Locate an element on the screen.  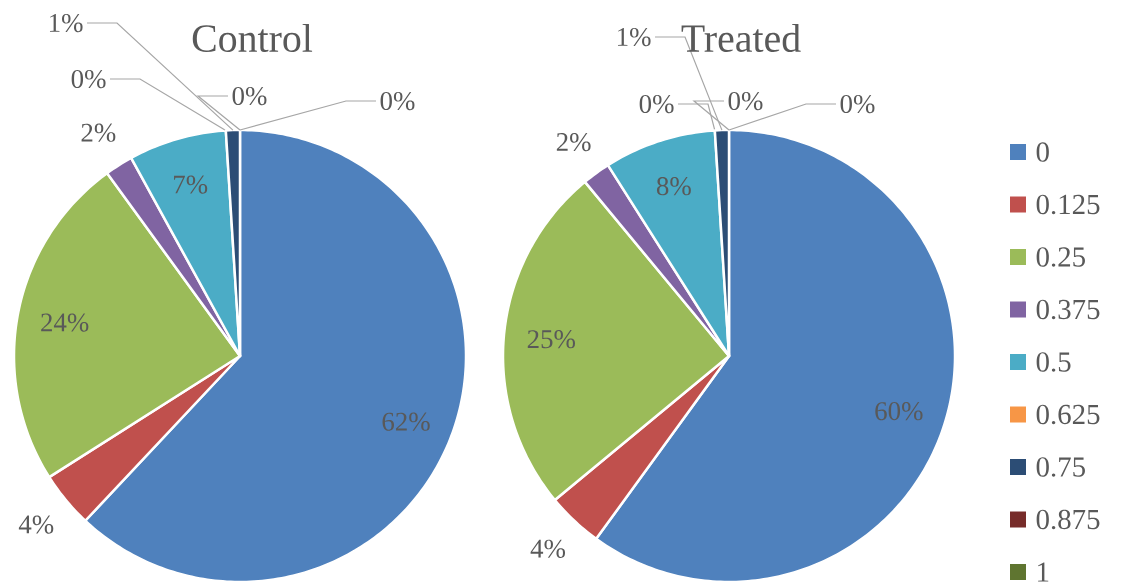
legend-label: 0.375 is located at coordinates (1068, 309).